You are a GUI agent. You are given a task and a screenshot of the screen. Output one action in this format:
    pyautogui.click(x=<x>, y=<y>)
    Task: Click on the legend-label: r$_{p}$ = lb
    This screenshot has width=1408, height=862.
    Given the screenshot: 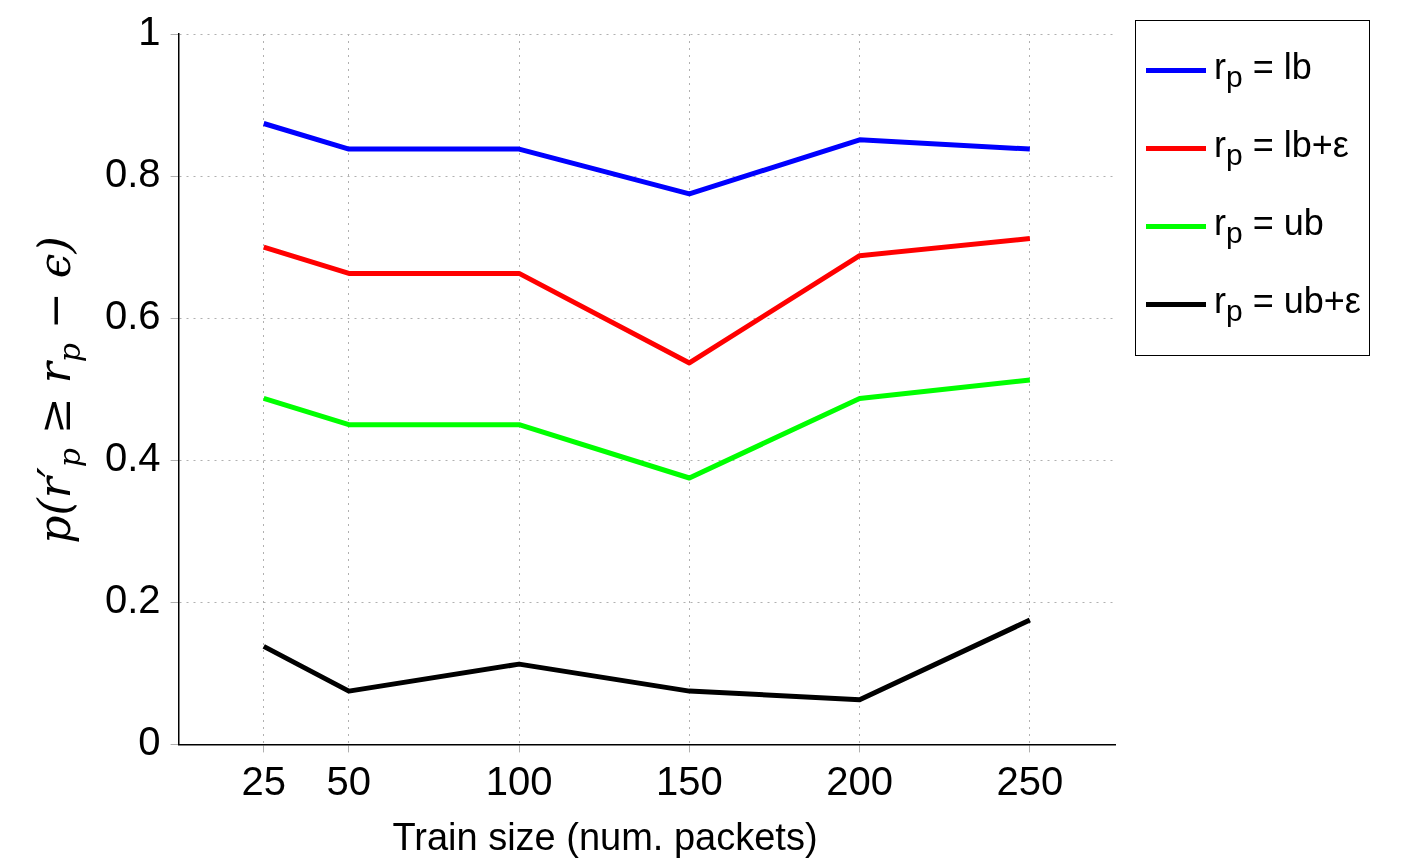 What is the action you would take?
    pyautogui.click(x=1263, y=70)
    